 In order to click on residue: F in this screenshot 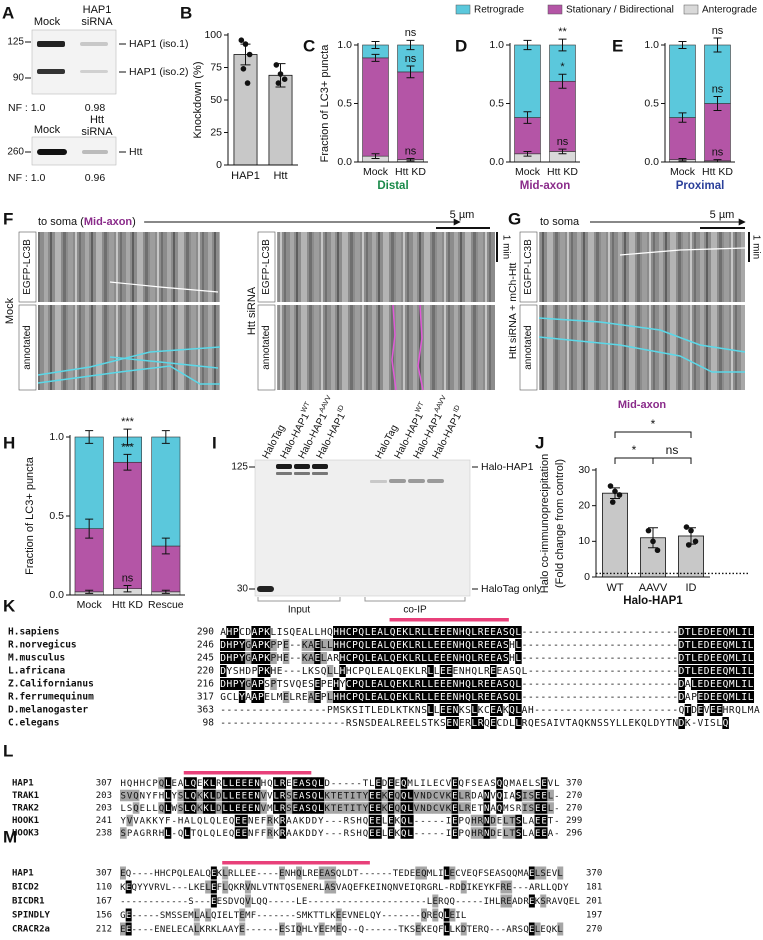, I will do `click(263, 834)`.